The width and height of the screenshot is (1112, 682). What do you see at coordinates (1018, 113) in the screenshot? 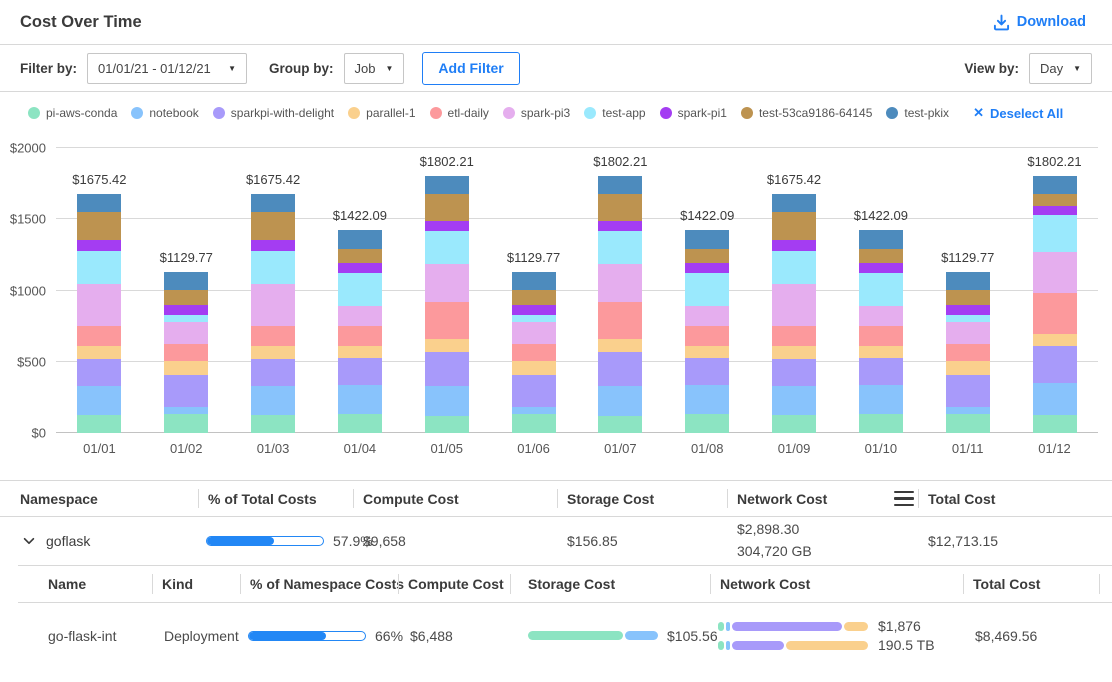
I see `deselect-all-button: ✕ Deselect All` at bounding box center [1018, 113].